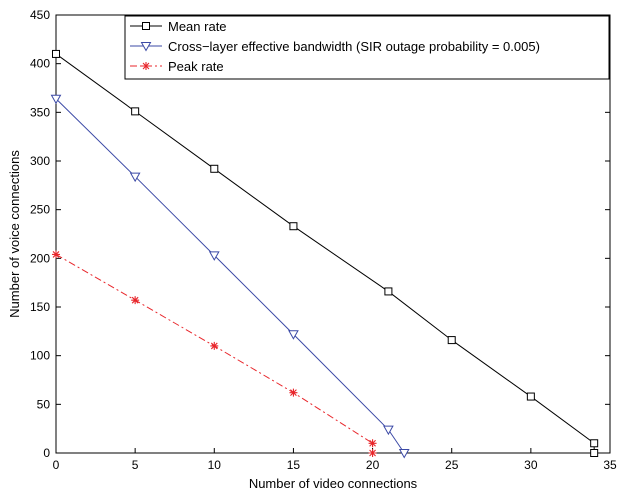 Image resolution: width=617 pixels, height=497 pixels. What do you see at coordinates (40, 210) in the screenshot?
I see `y-tick-label: 250` at bounding box center [40, 210].